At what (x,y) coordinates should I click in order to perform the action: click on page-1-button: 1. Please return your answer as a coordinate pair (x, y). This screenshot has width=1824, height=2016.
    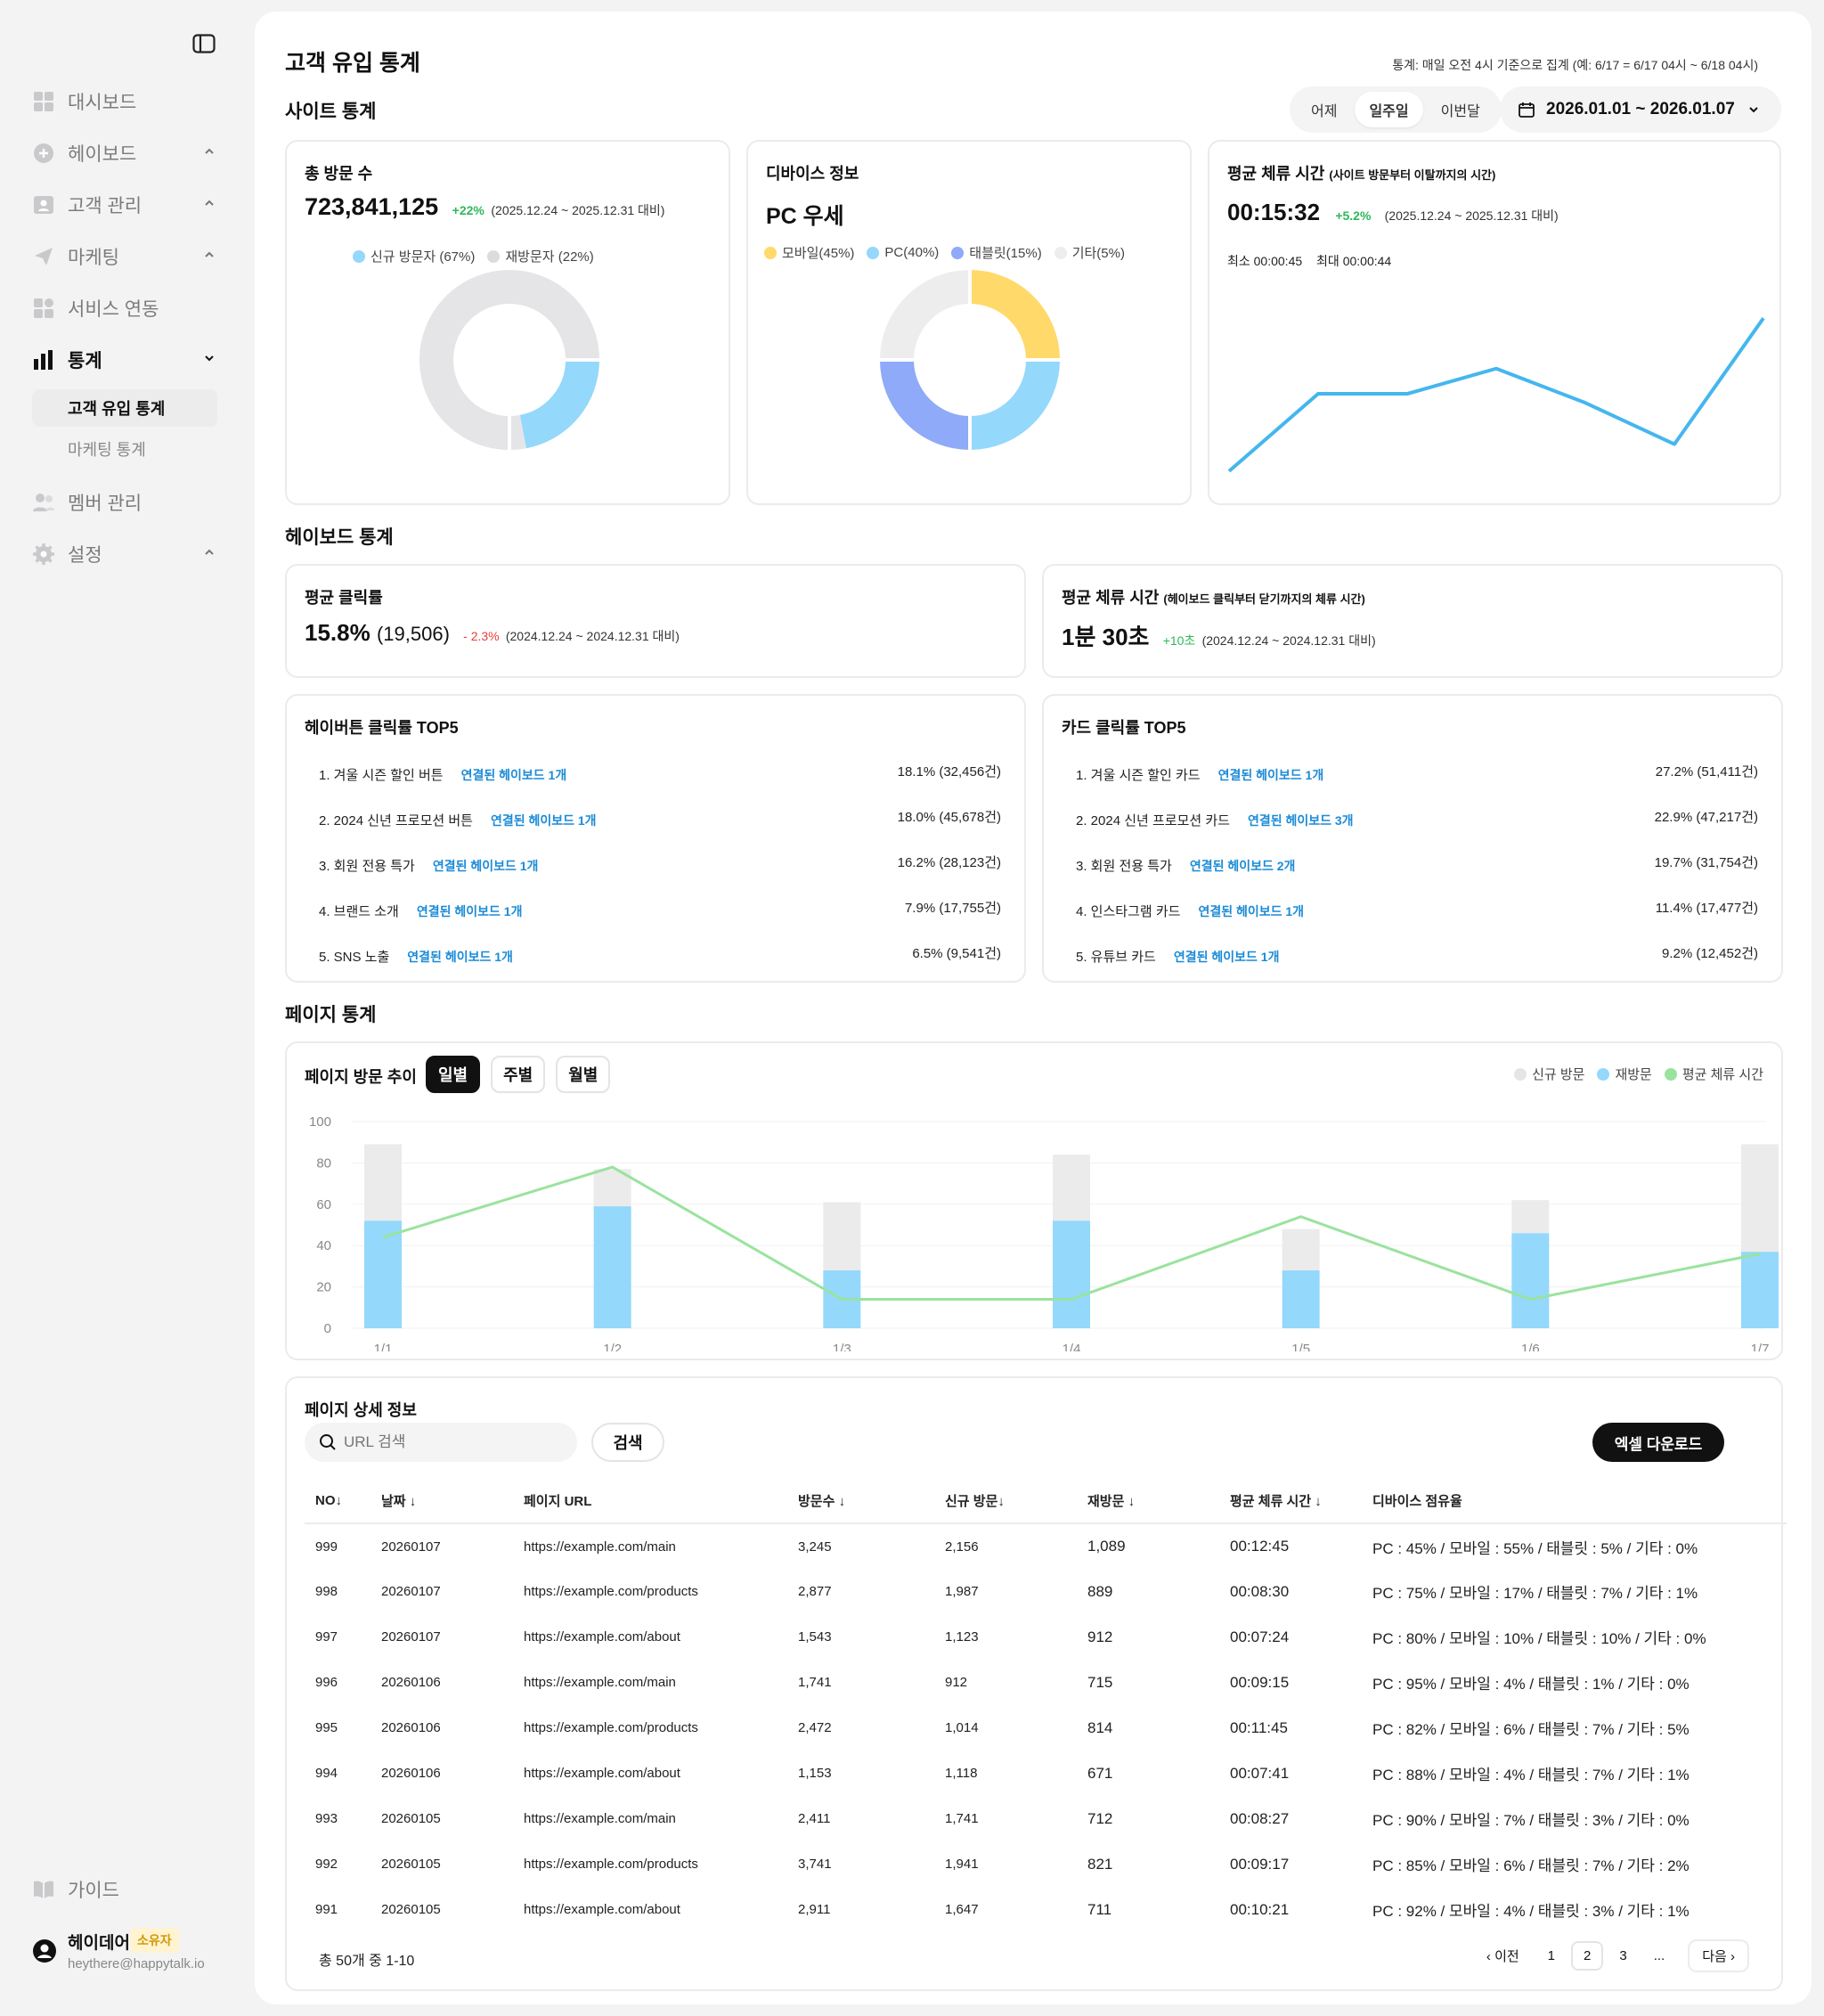
    Looking at the image, I should click on (1551, 1955).